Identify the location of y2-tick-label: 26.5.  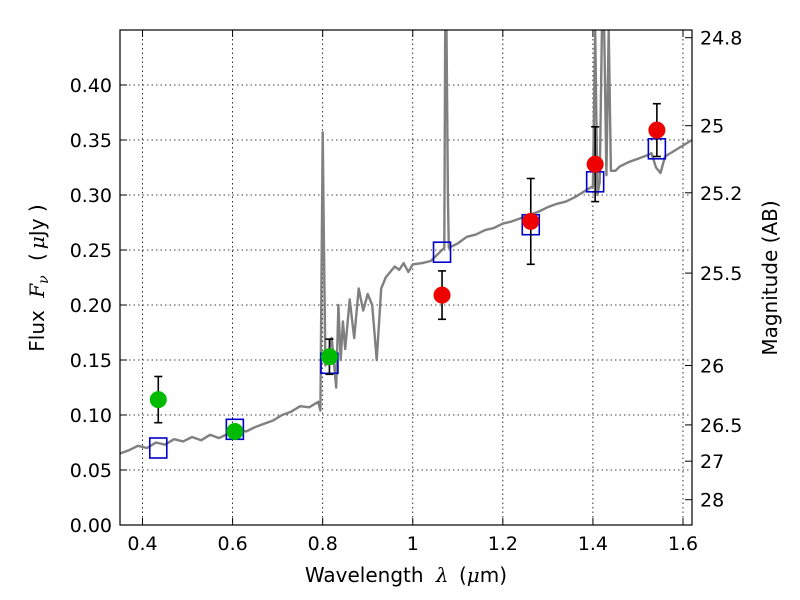
(721, 426).